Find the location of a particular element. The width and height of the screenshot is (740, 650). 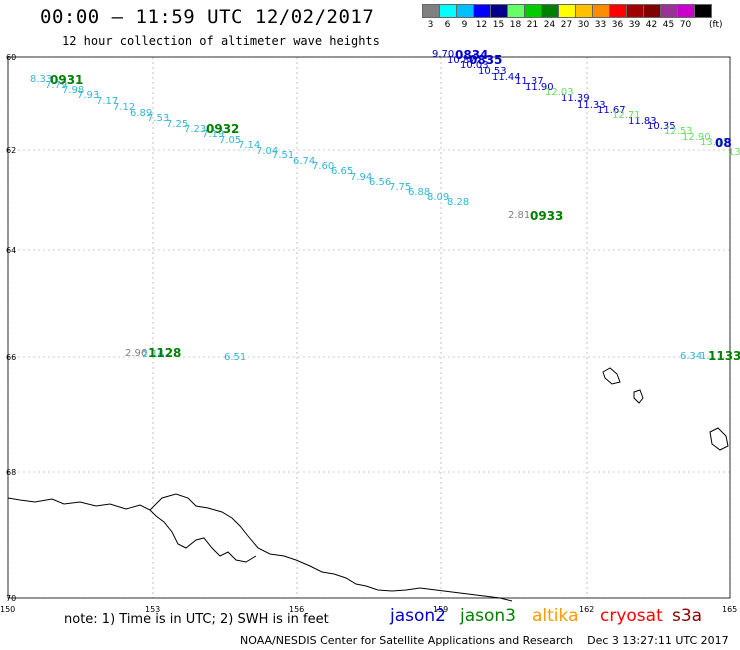

pass-label: 0834 is located at coordinates (471, 55).